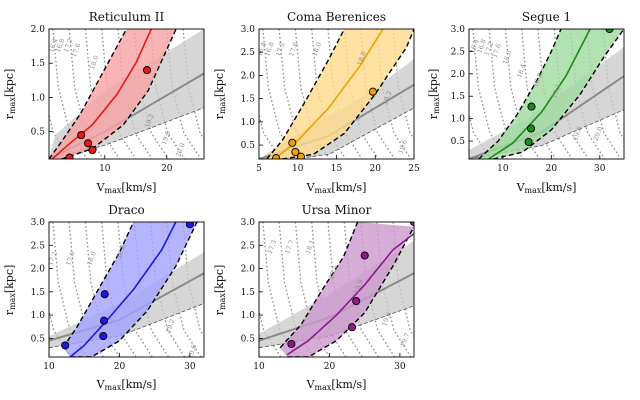 The image size is (640, 400). Describe the element at coordinates (289, 247) in the screenshot. I see `contour-label: 17.7` at that location.